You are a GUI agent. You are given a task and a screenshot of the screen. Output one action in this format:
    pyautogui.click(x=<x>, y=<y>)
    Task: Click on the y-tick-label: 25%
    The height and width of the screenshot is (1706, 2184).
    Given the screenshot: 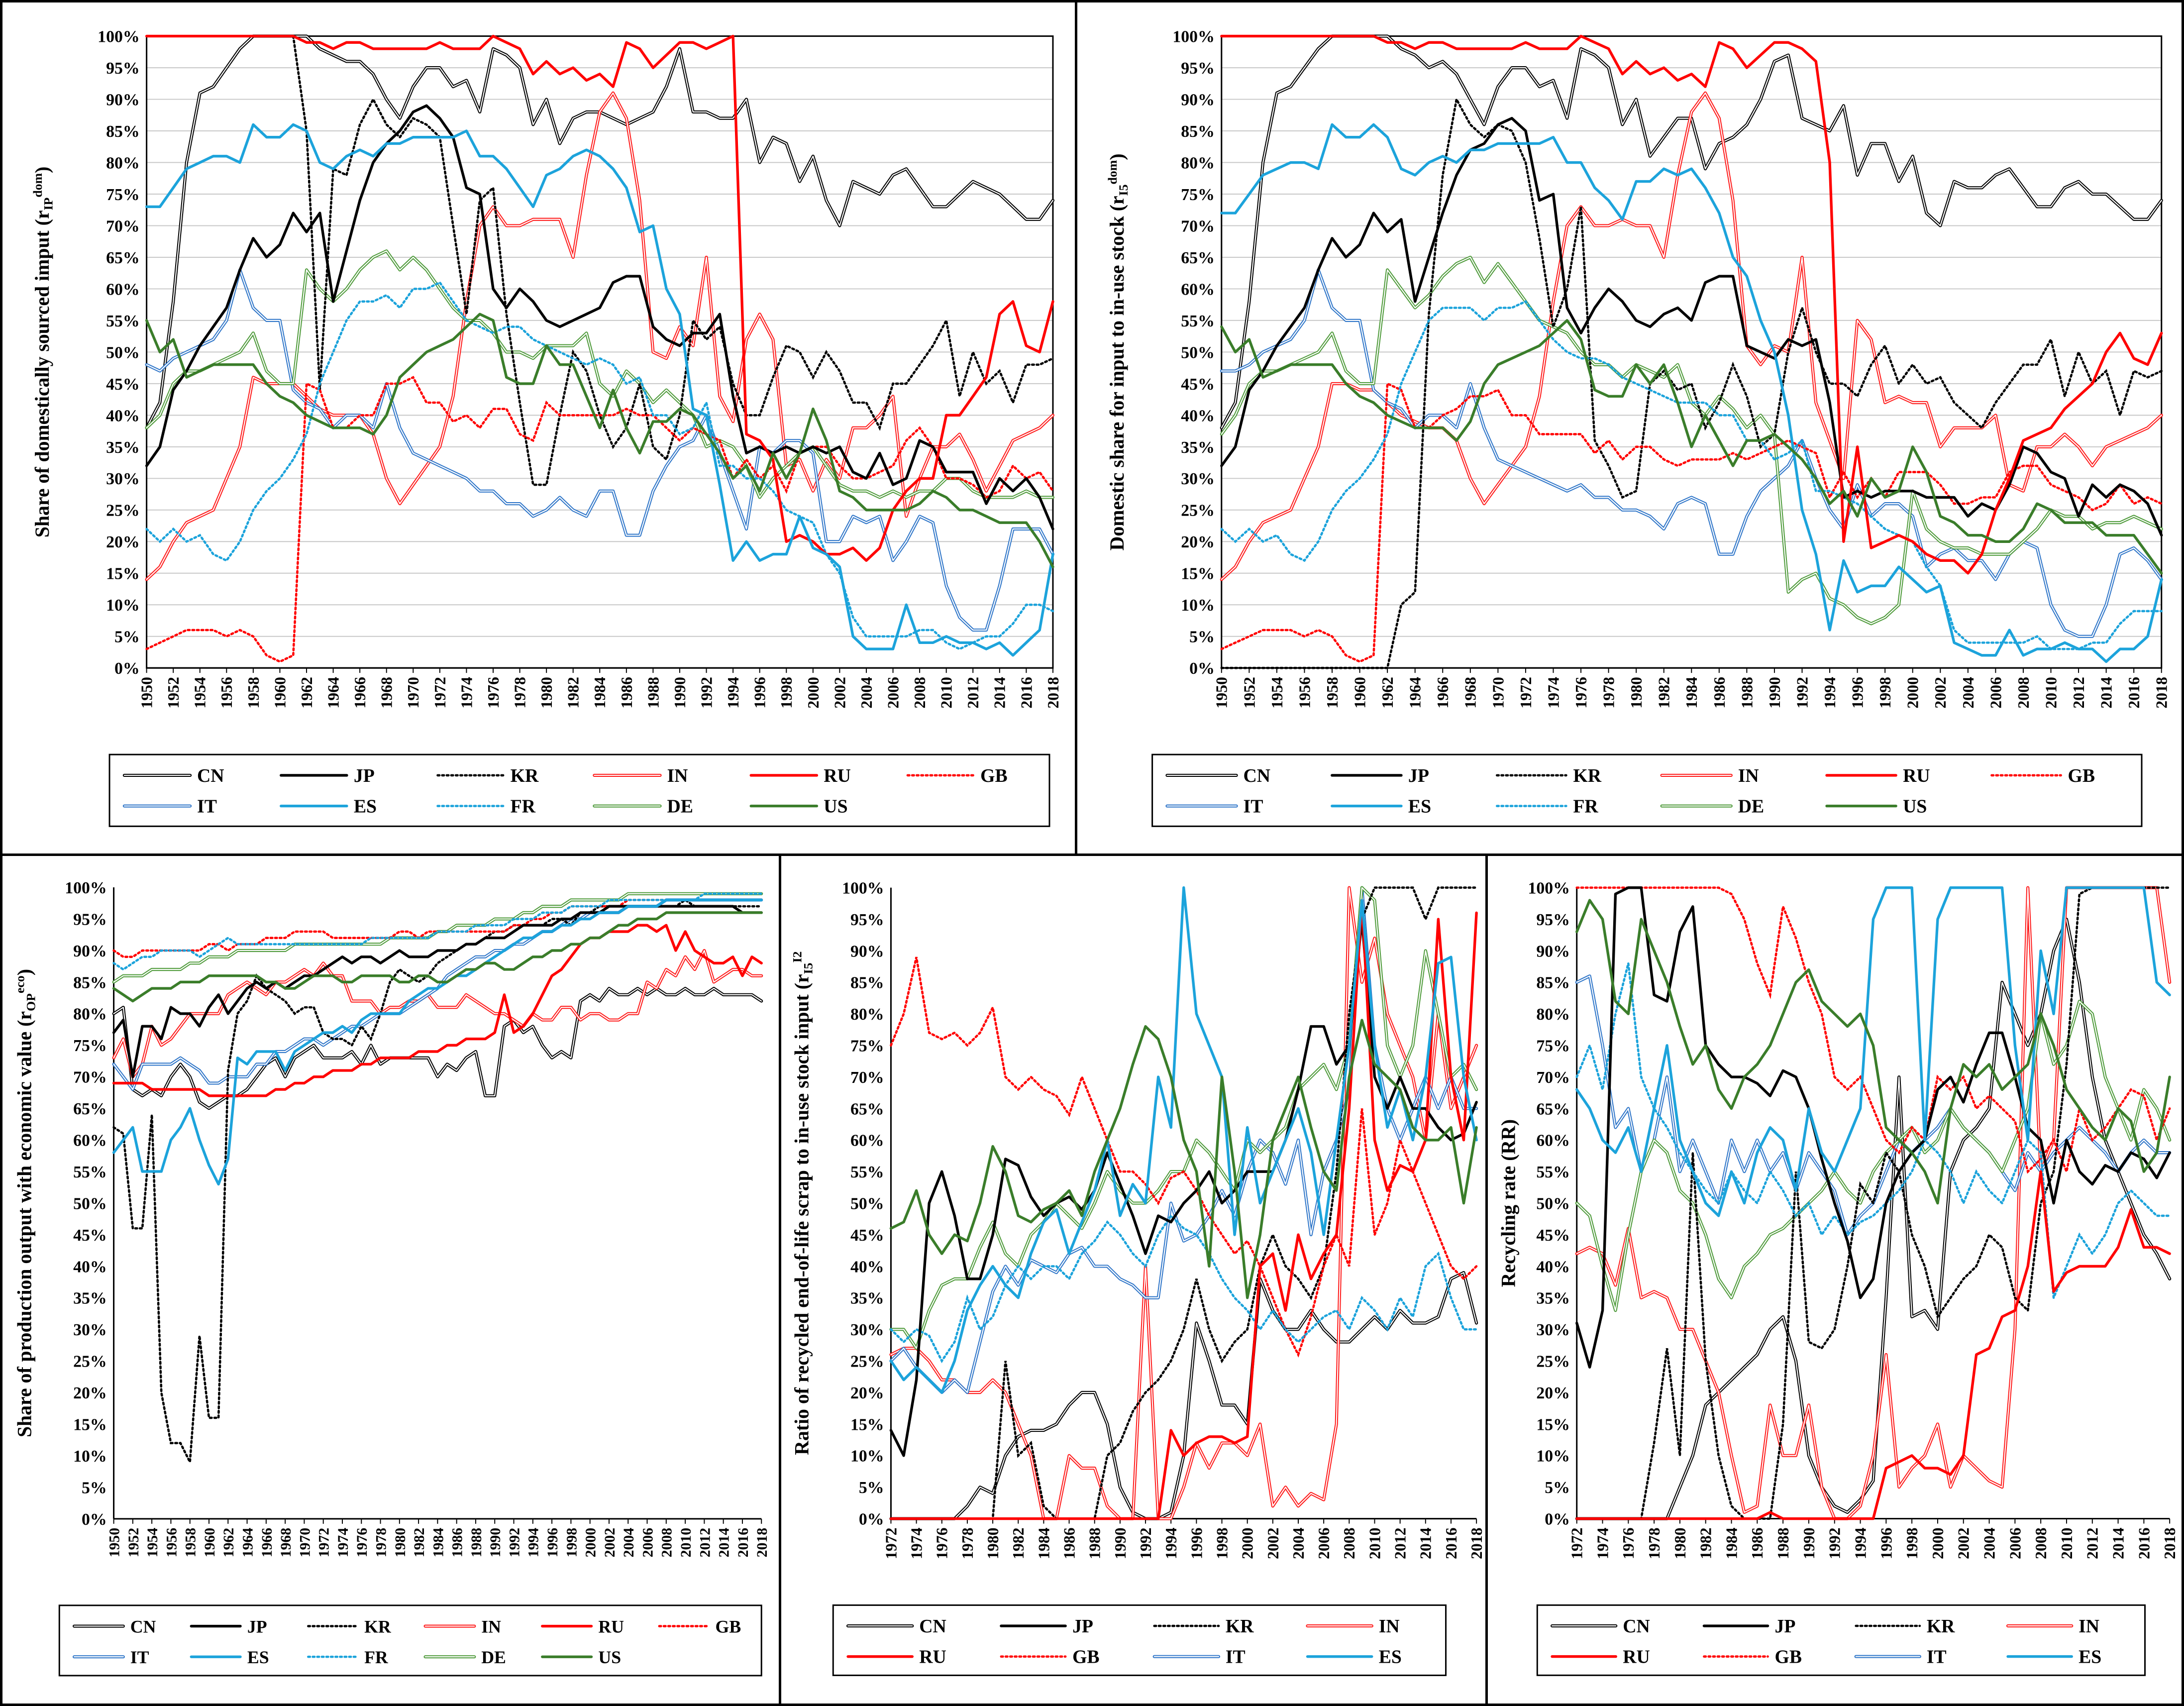 What is the action you would take?
    pyautogui.click(x=90, y=1362)
    